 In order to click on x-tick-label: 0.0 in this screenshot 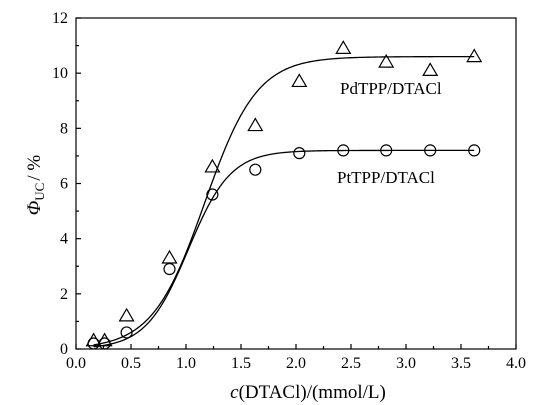, I will do `click(76, 363)`.